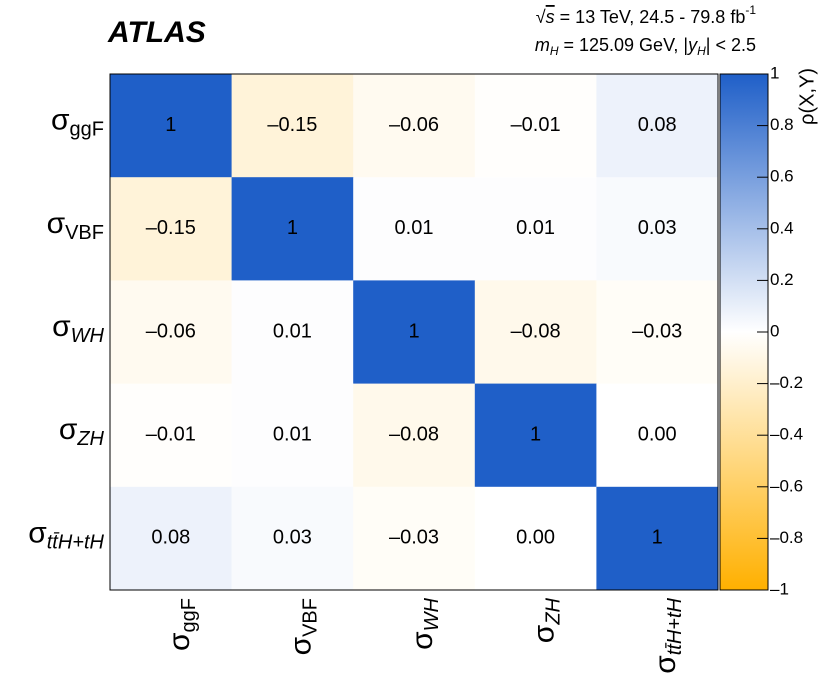 The width and height of the screenshot is (827, 695). I want to click on annotation-part: m, so click(542, 45).